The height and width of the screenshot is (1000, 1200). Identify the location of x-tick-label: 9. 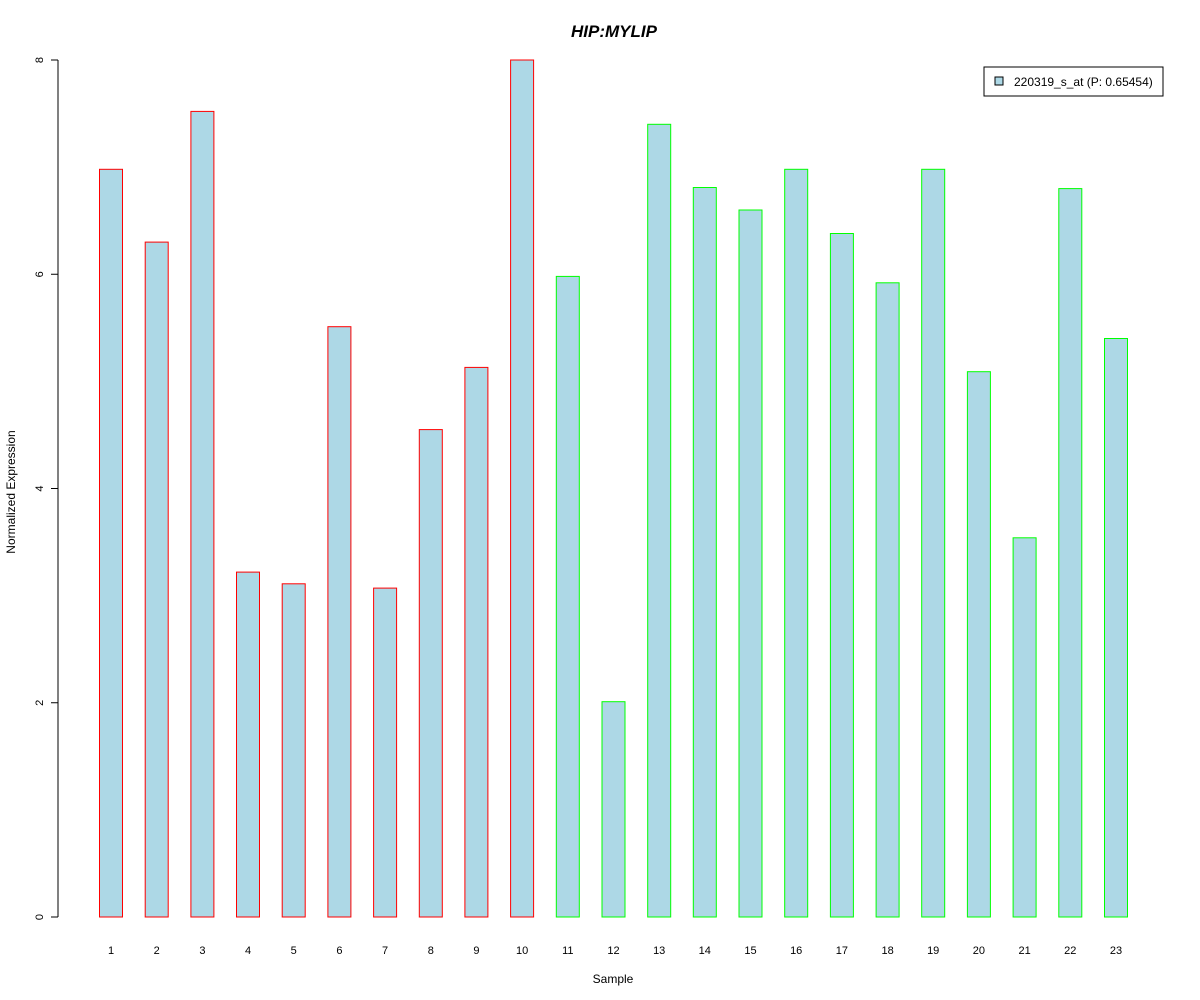
(476, 951).